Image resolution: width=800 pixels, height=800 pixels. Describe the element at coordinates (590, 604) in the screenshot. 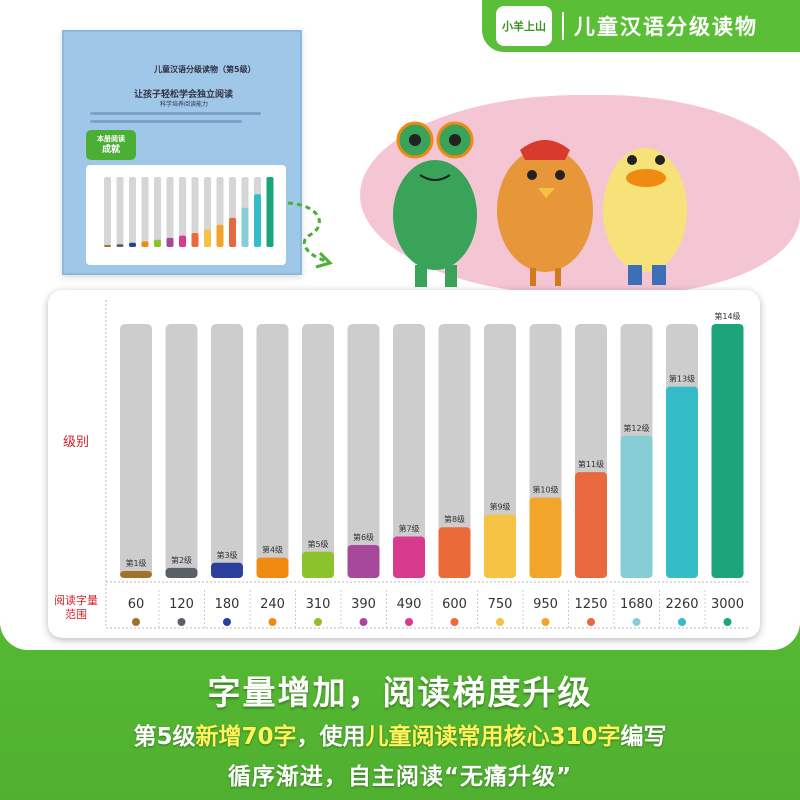

I see `x-tick-label: 1250` at that location.